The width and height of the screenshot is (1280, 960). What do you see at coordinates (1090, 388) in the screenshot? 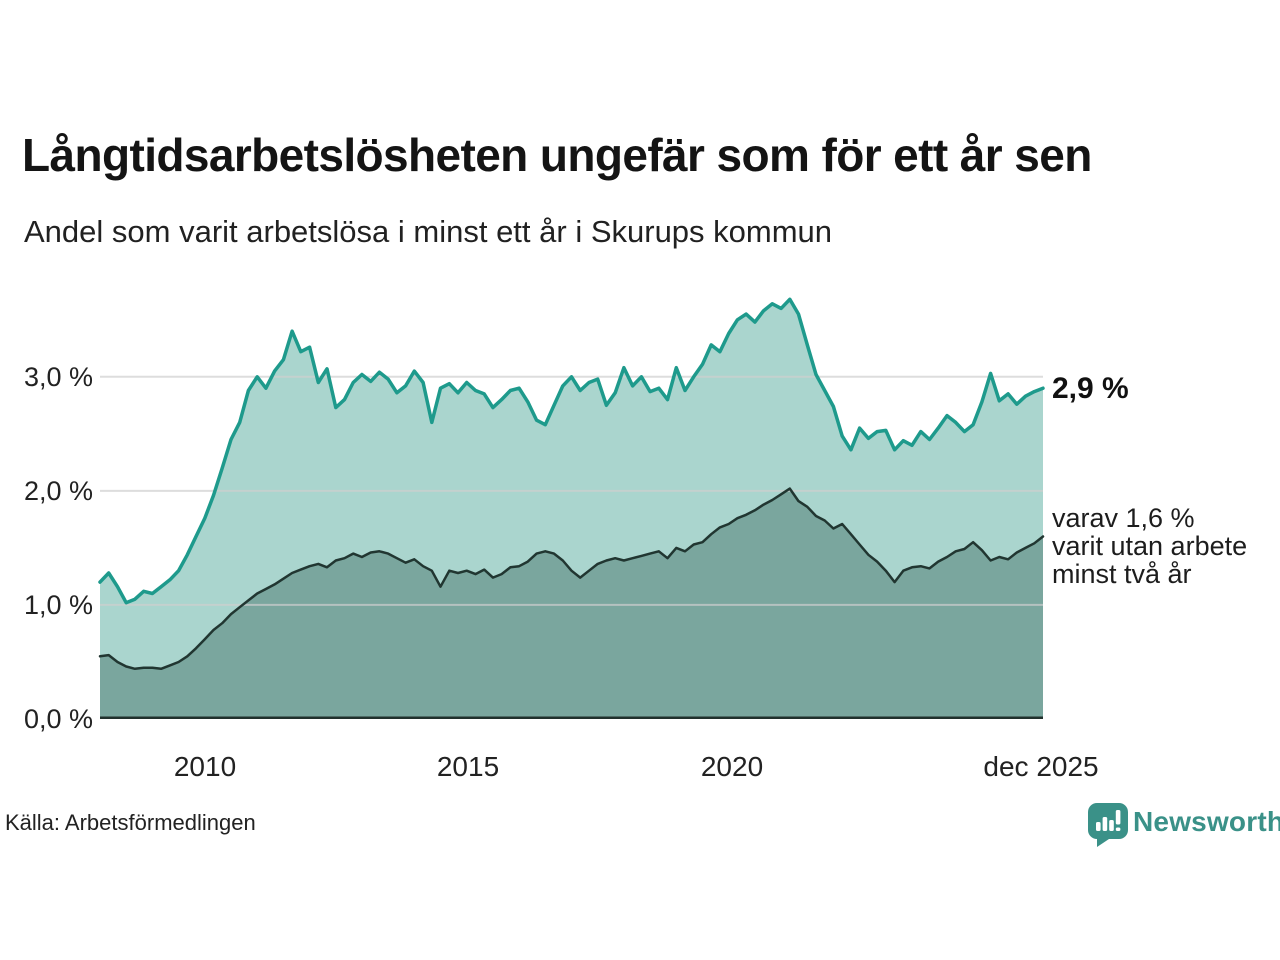
I see `latest-value-label: 2,9 %` at bounding box center [1090, 388].